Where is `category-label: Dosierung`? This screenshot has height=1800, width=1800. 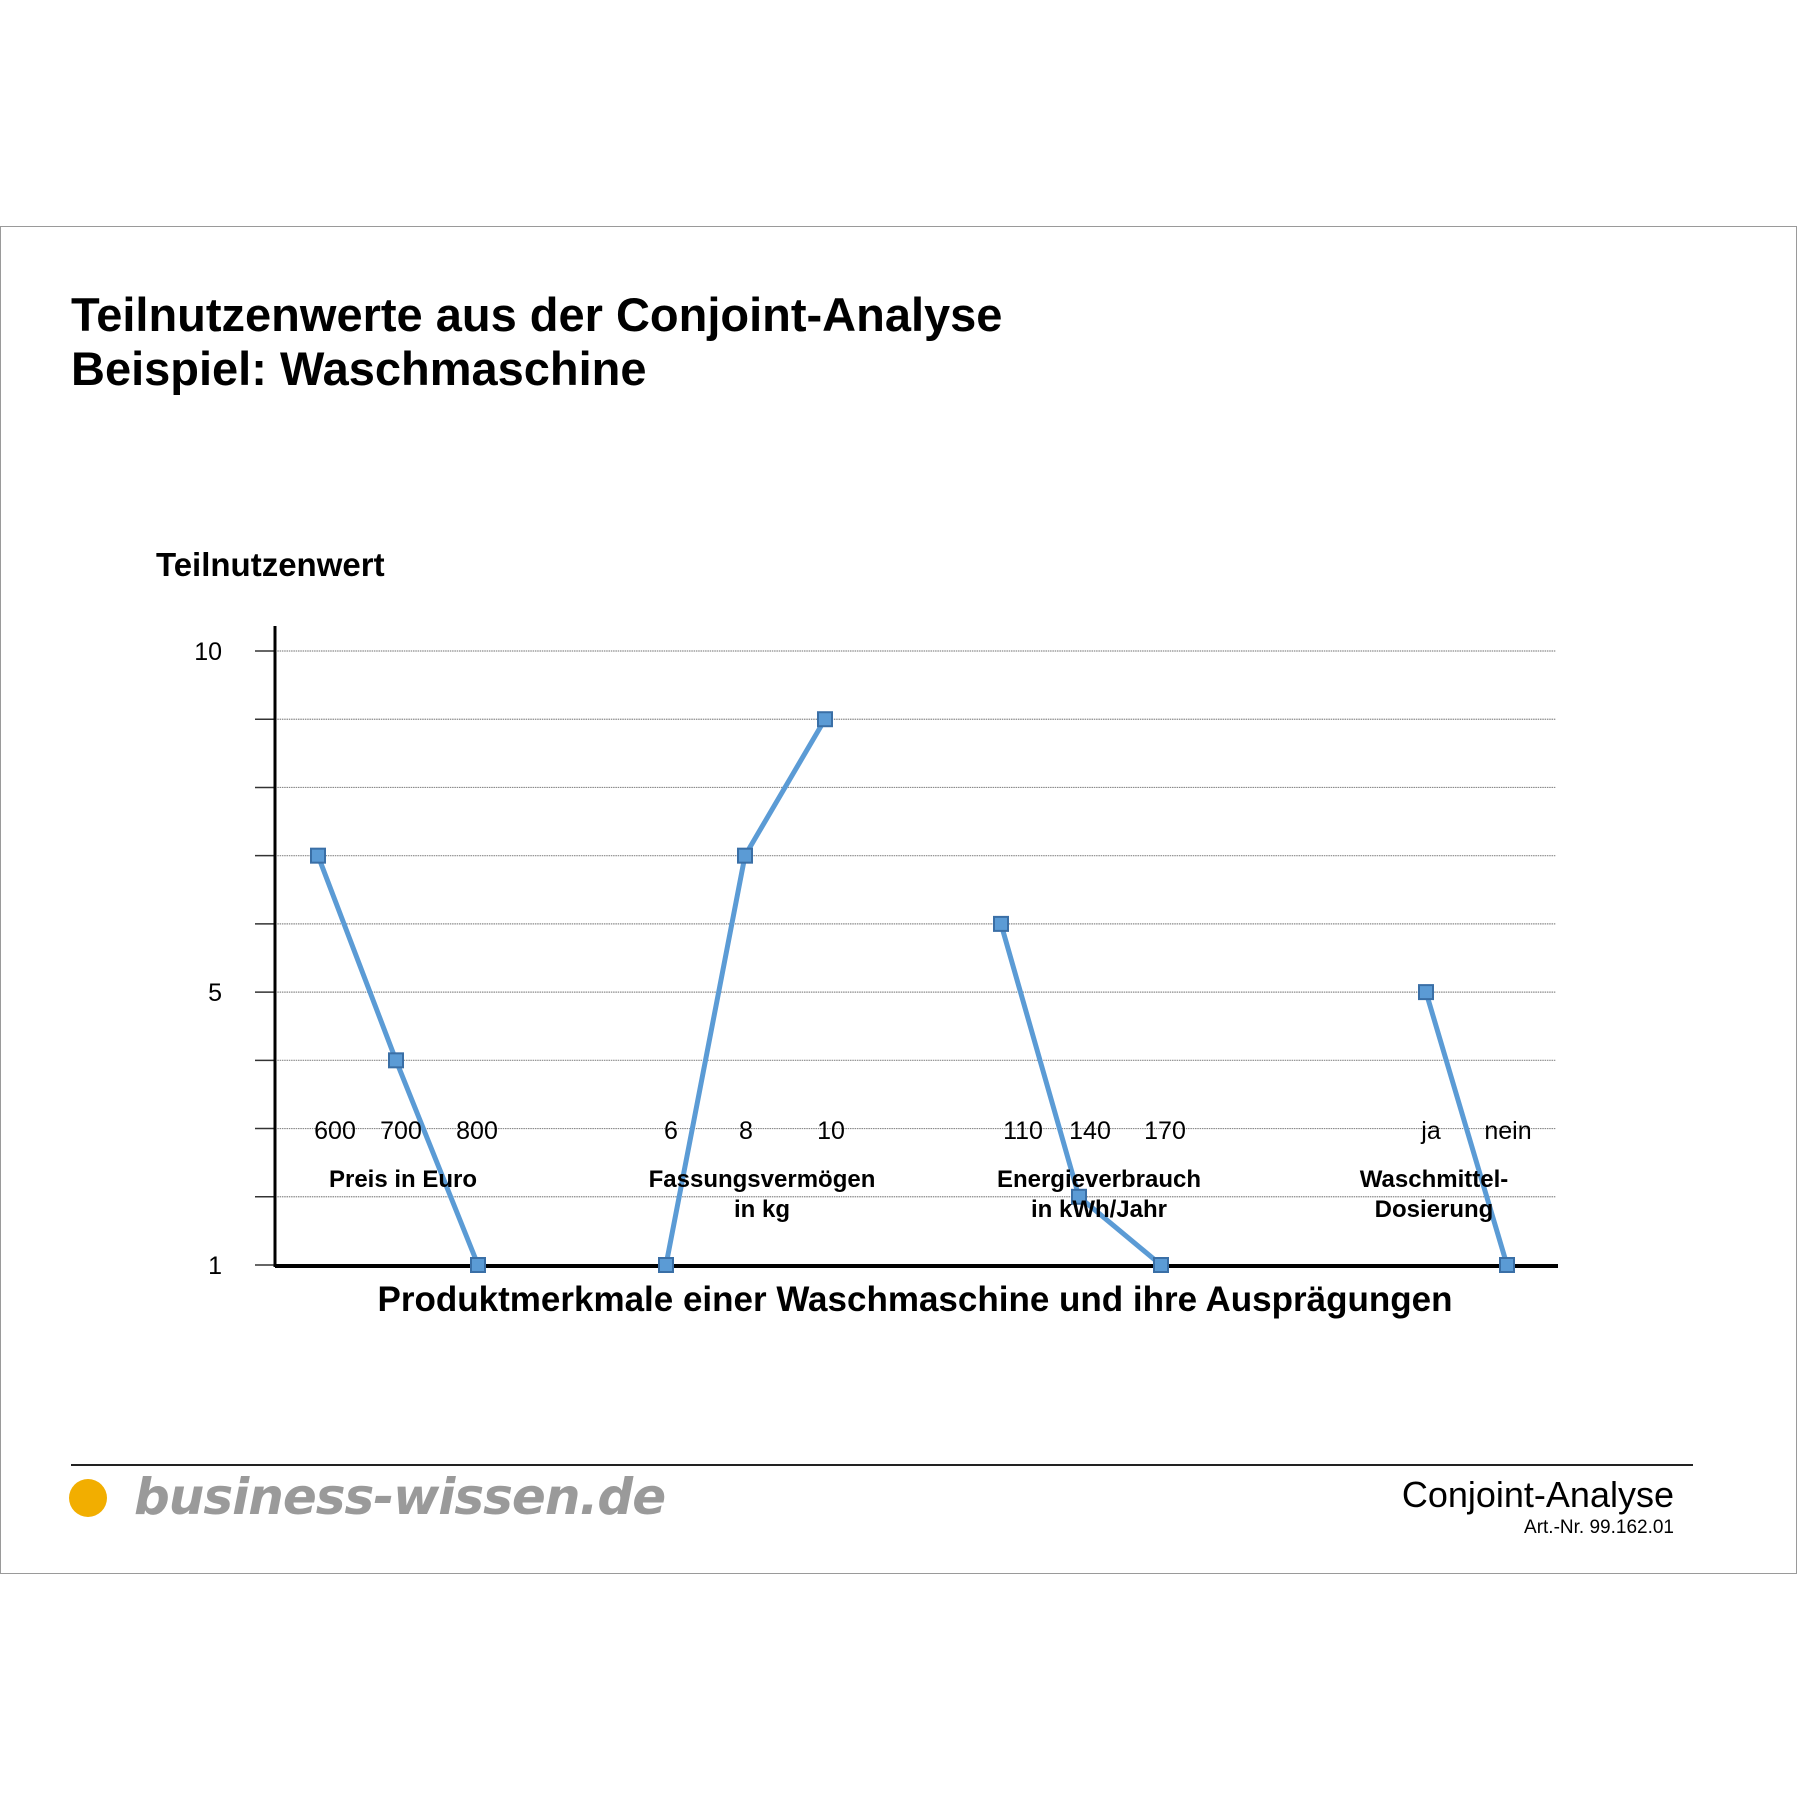 category-label: Dosierung is located at coordinates (1434, 1209).